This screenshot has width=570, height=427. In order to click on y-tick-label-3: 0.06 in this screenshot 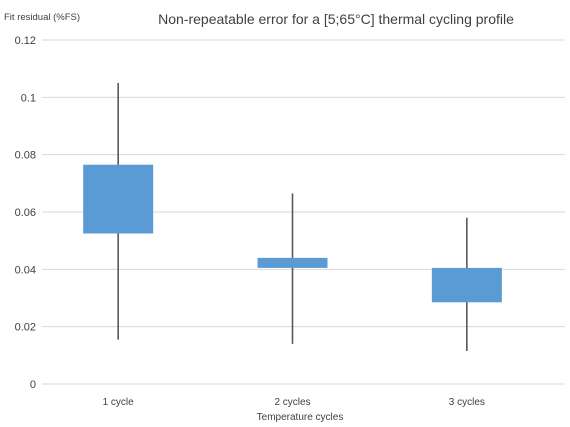, I will do `click(25, 213)`.